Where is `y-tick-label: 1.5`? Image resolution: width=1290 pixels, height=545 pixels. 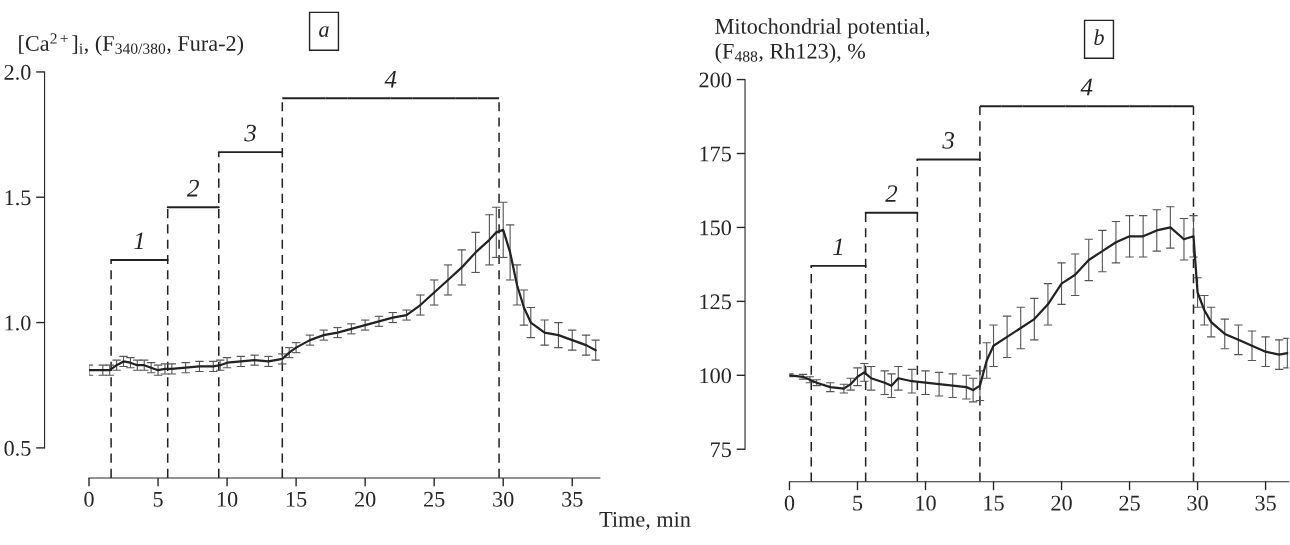
y-tick-label: 1.5 is located at coordinates (18, 198).